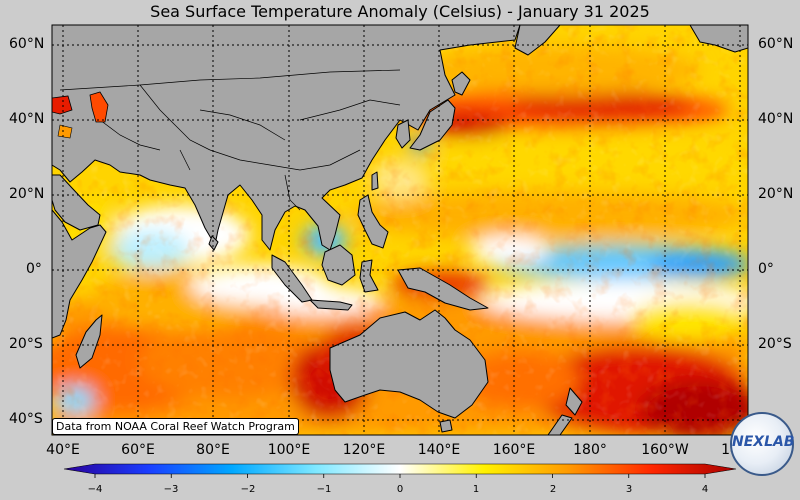 Image resolution: width=800 pixels, height=500 pixels. I want to click on landmass-new-guinea, so click(443, 289).